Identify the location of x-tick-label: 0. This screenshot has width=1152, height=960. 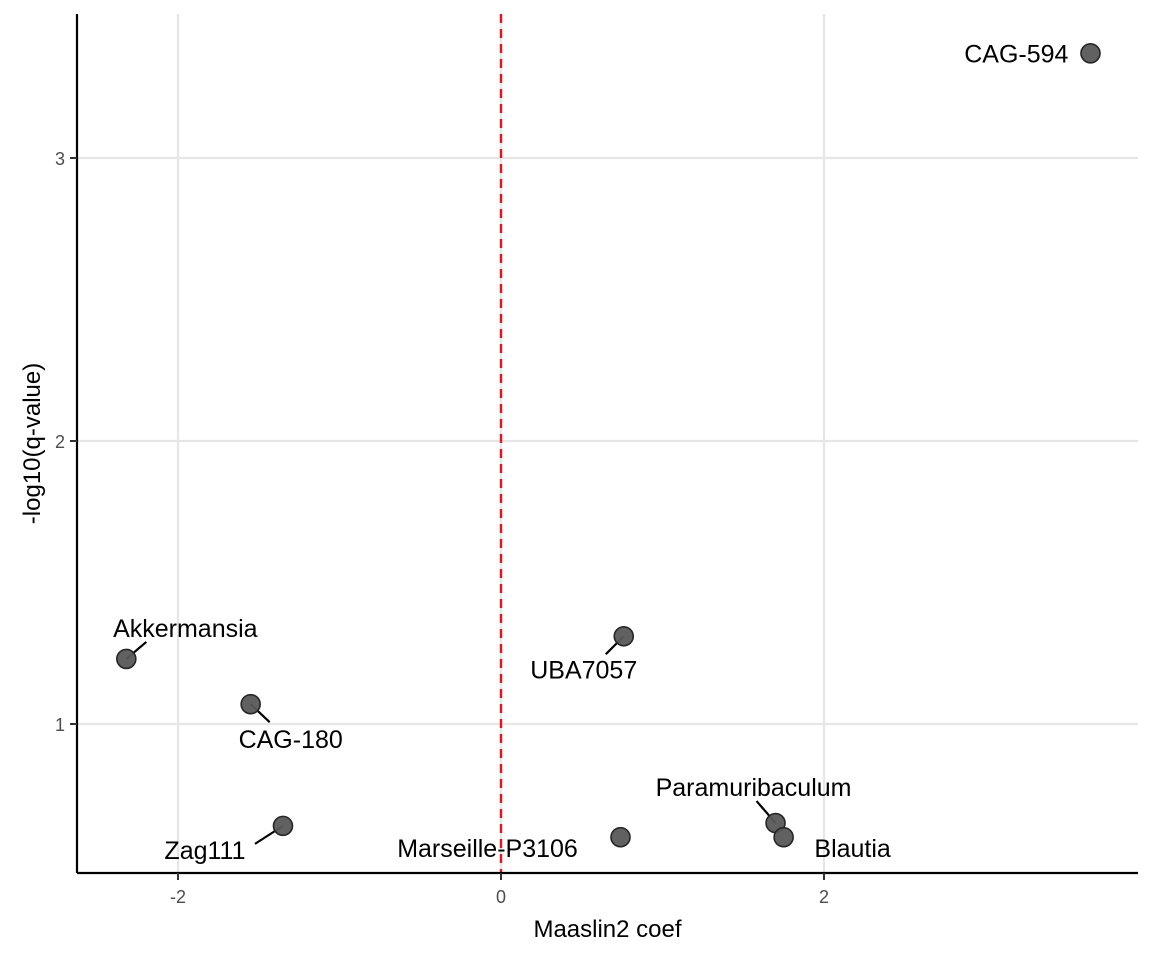
(501, 897).